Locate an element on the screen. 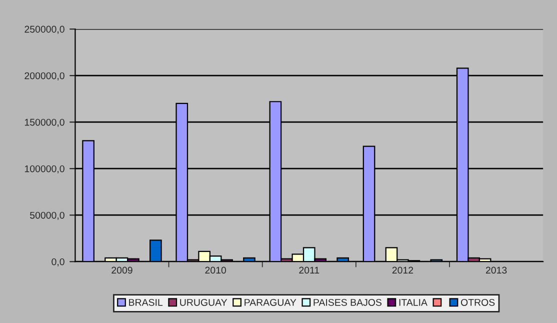 The image size is (557, 323). y-tick-label: 250000,0 is located at coordinates (44, 30).